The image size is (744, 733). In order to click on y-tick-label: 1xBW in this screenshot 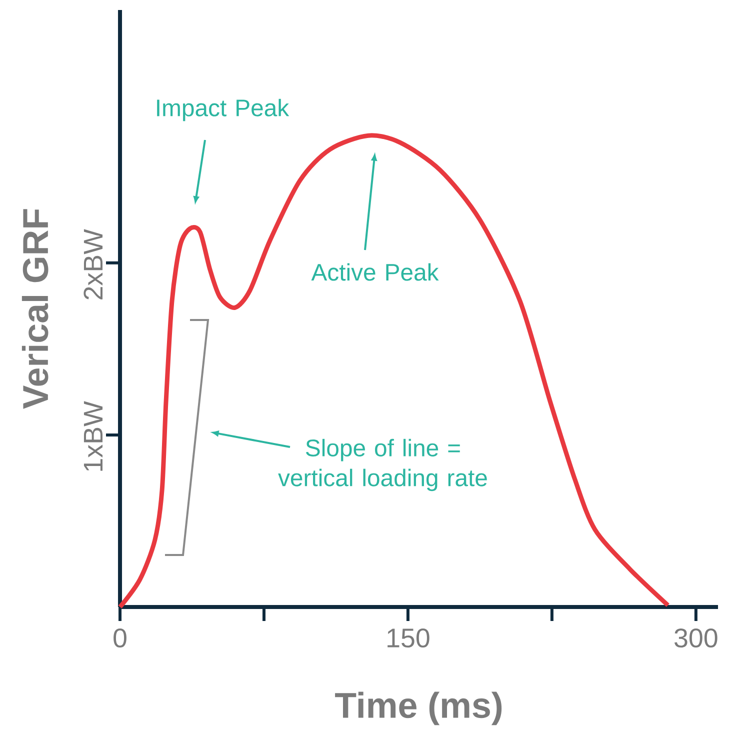, I will do `click(93, 436)`.